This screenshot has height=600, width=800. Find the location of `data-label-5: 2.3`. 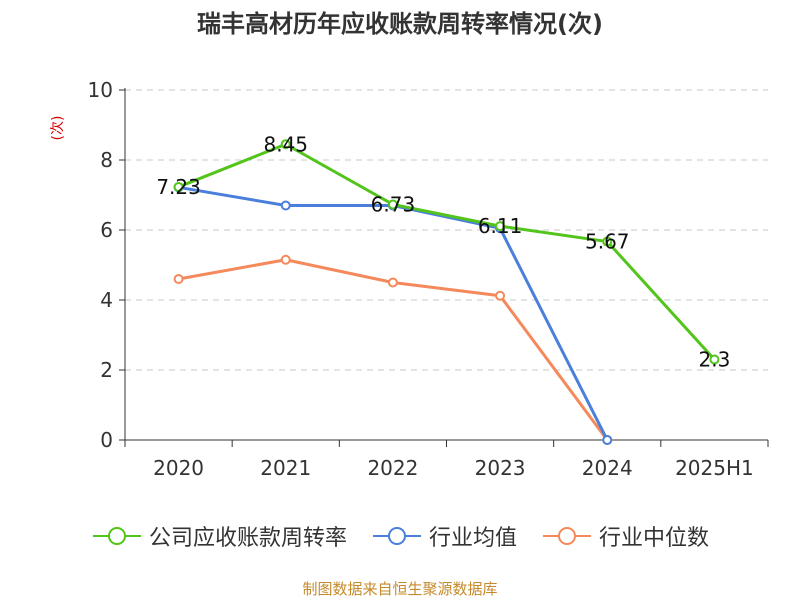

data-label-5: 2.3 is located at coordinates (715, 360).